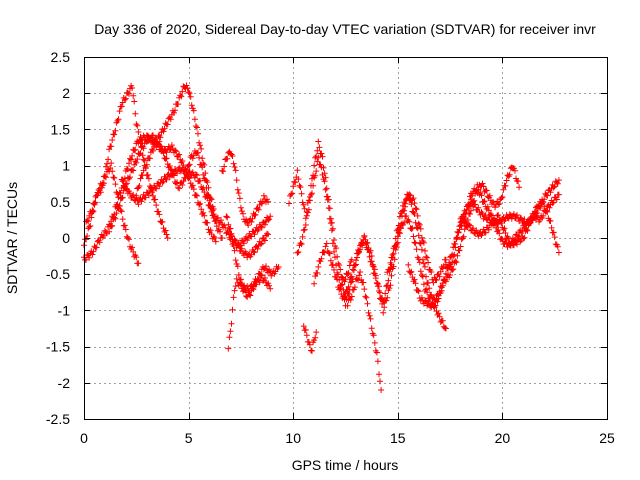 The image size is (640, 480). Describe the element at coordinates (58, 347) in the screenshot. I see `y-tick-label: -1.5` at that location.